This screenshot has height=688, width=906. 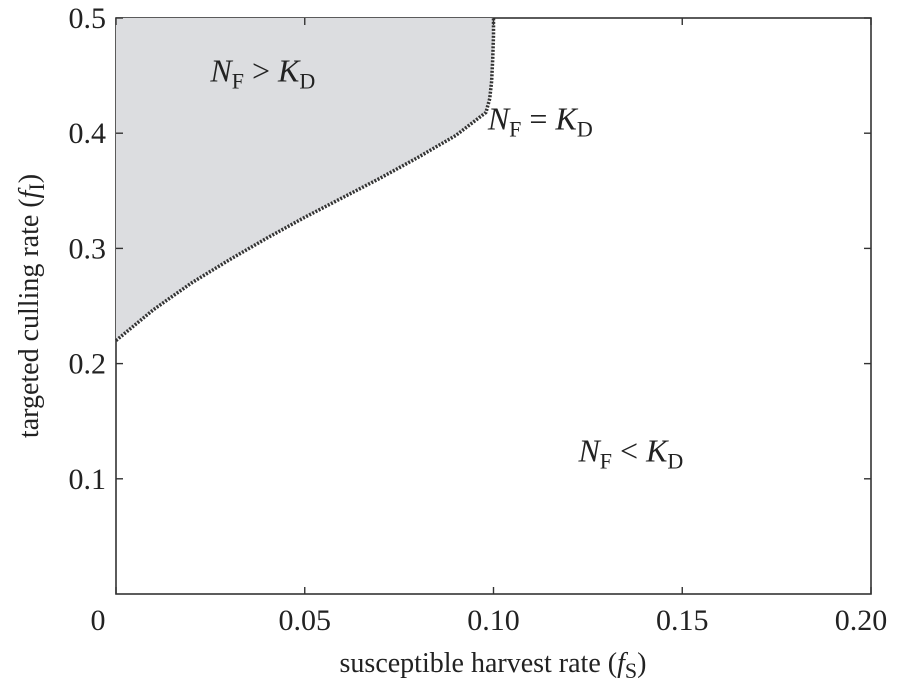 What do you see at coordinates (88, 133) in the screenshot?
I see `y-tick-label-3: 0.4` at bounding box center [88, 133].